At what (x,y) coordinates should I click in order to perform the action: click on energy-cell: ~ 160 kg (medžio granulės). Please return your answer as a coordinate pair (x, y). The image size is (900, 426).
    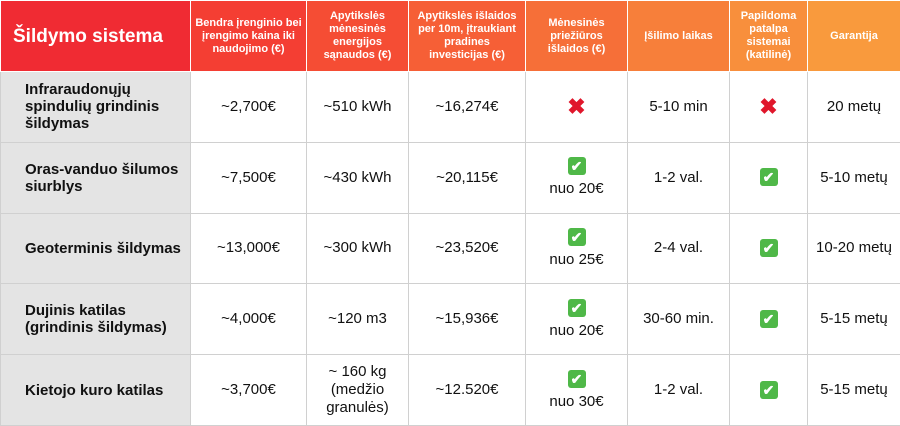
    Looking at the image, I should click on (358, 390).